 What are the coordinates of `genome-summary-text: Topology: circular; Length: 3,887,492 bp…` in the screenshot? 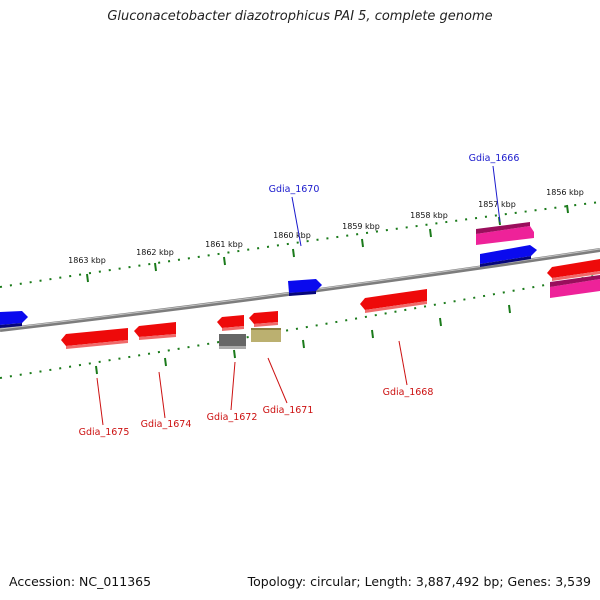 It's located at (419, 581).